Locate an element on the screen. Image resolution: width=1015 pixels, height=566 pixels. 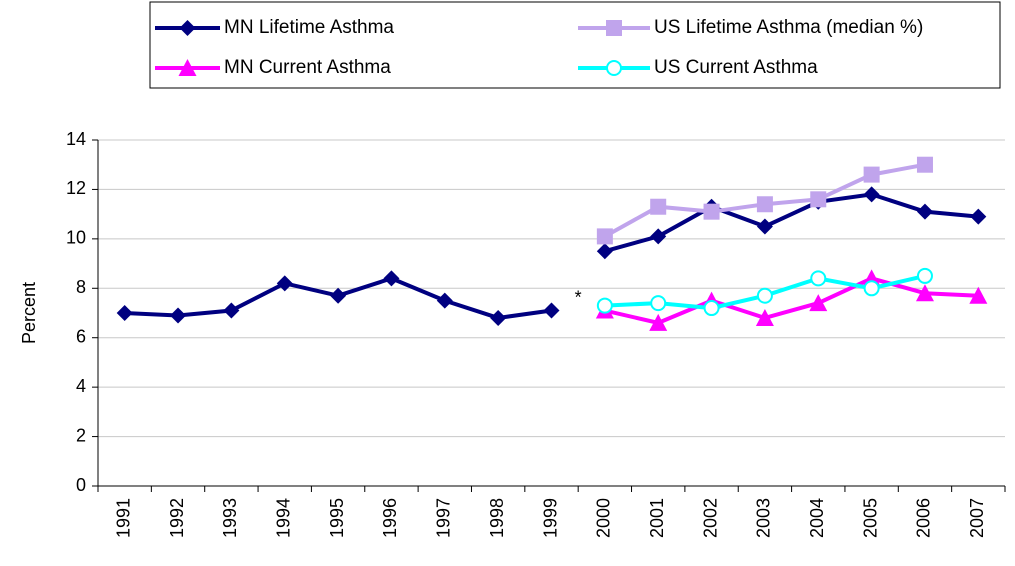
x-tick-label: 2004 is located at coordinates (817, 518).